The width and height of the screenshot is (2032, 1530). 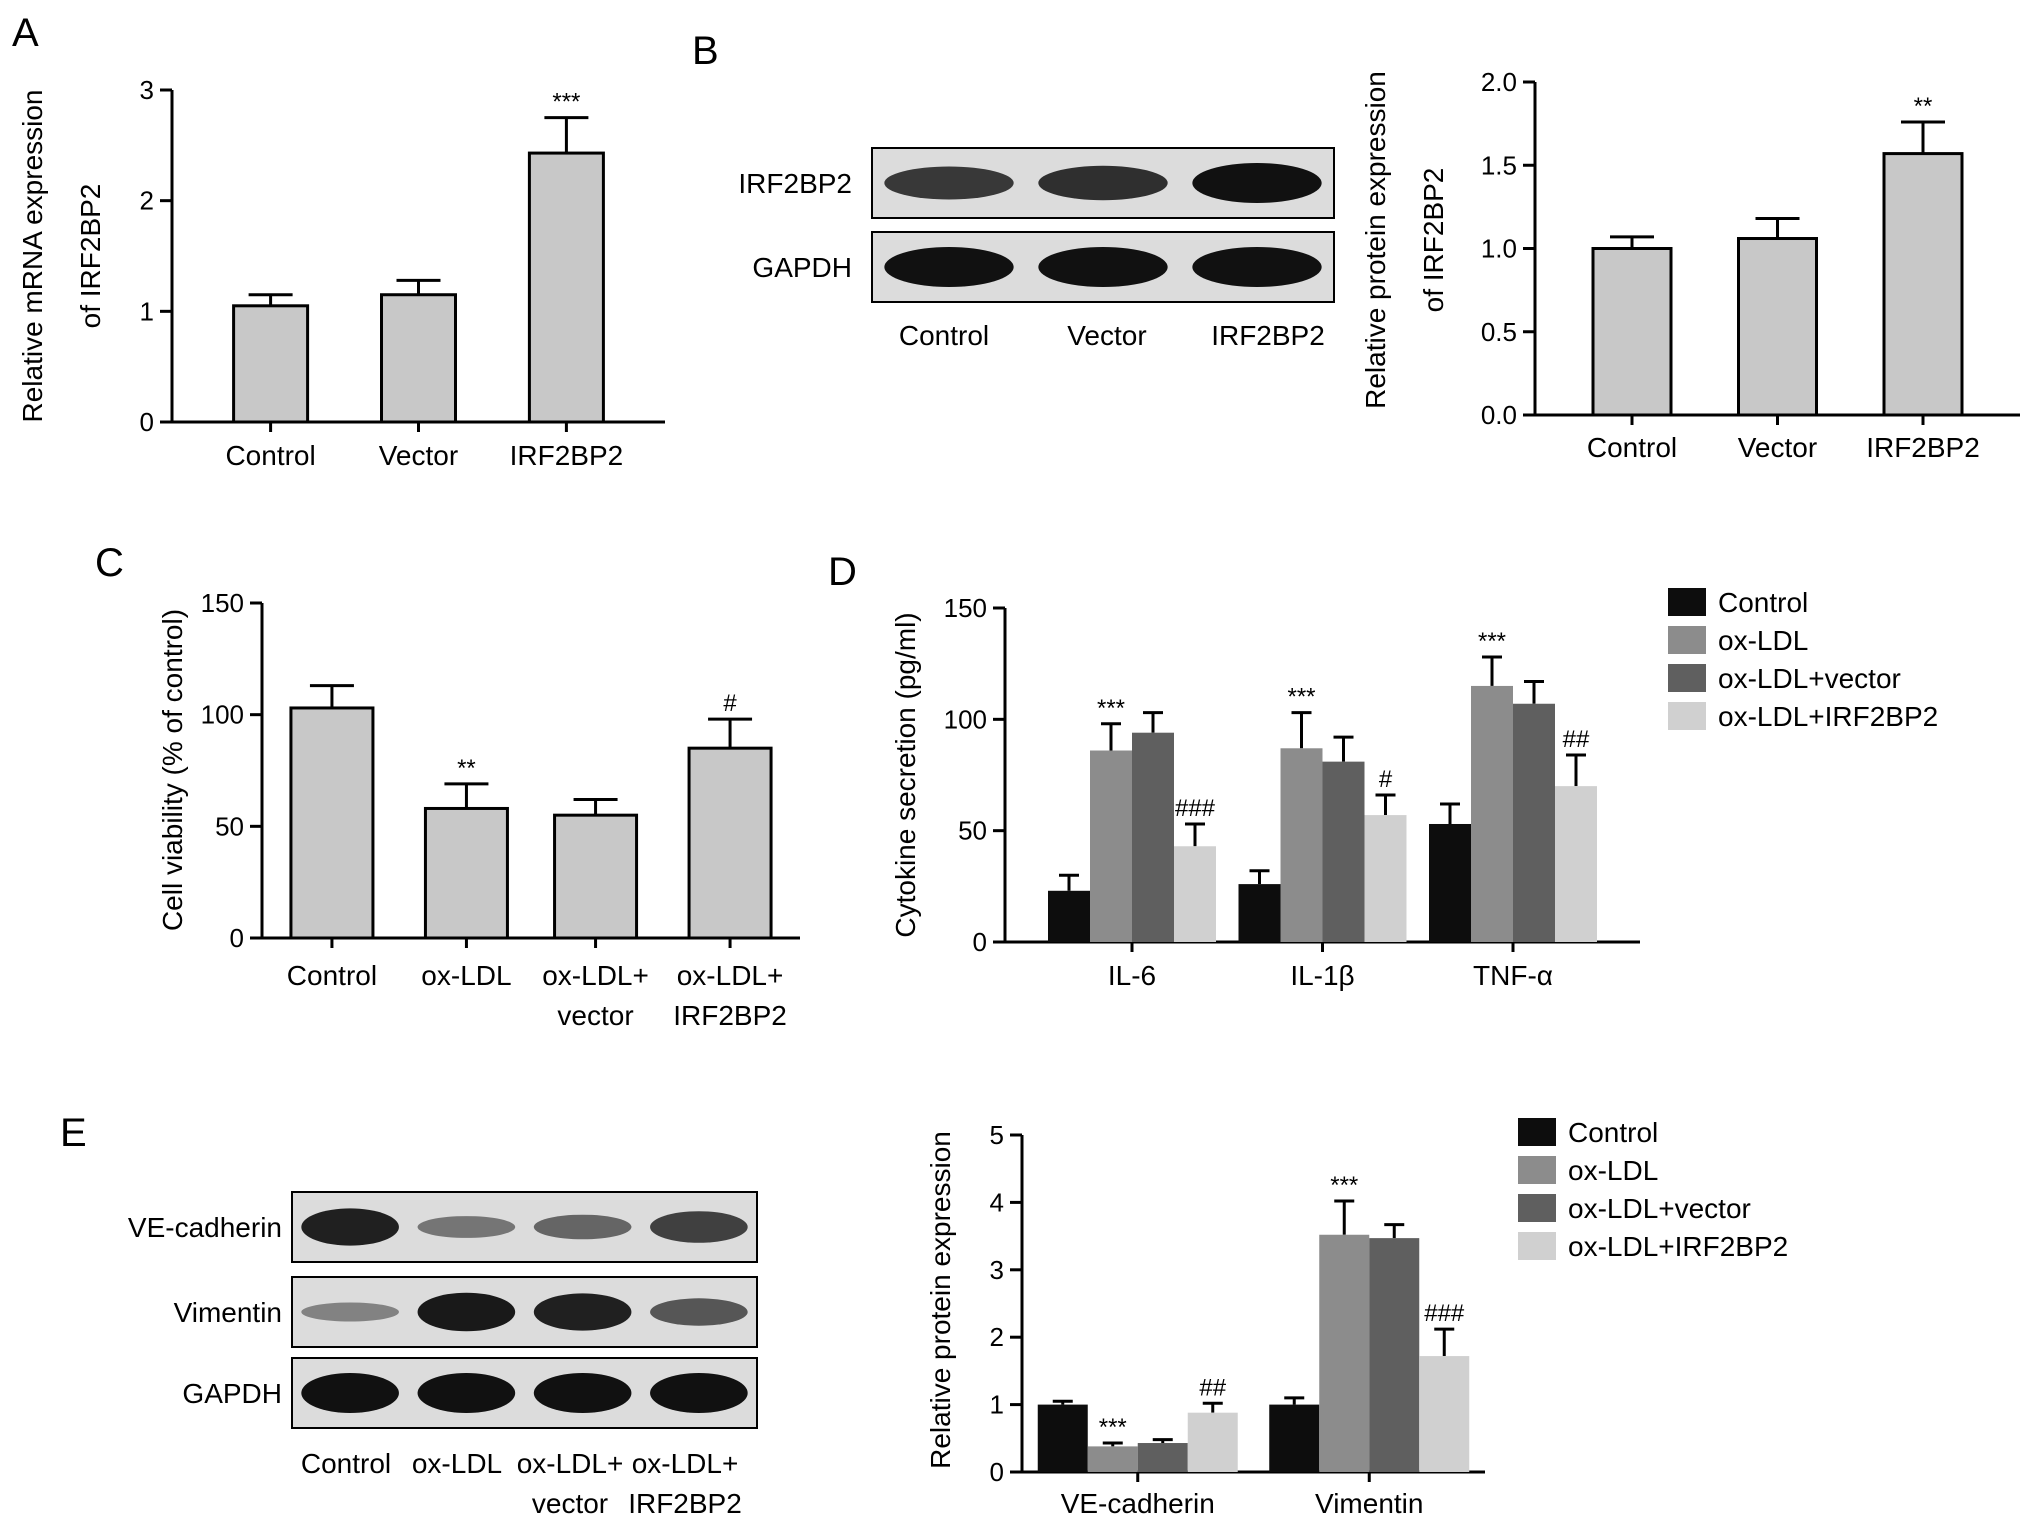 What do you see at coordinates (905, 774) in the screenshot?
I see `y-axis-label: Cytokine secretion (pg/ml)` at bounding box center [905, 774].